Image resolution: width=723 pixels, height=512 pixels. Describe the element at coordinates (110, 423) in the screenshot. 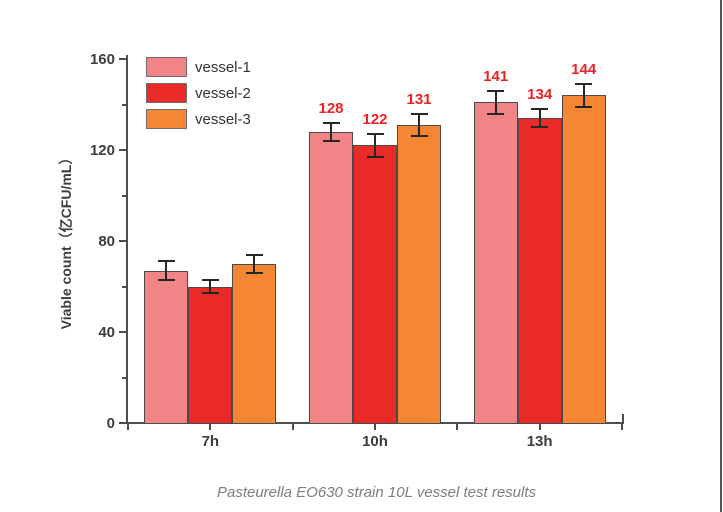

I see `y-tick-label: 0` at that location.